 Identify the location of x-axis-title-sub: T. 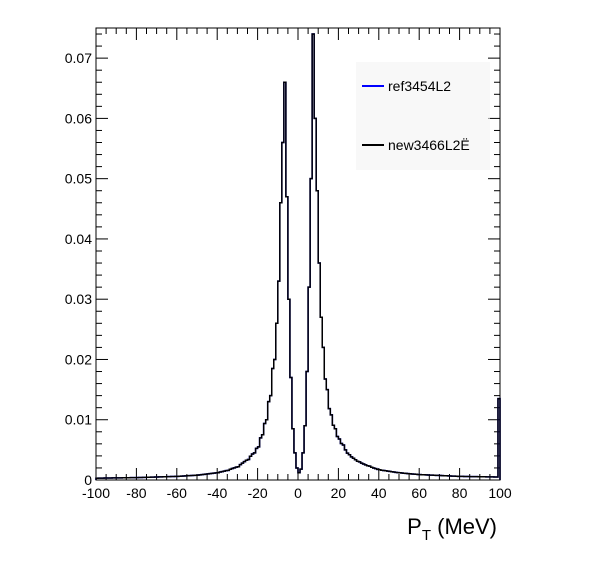
(426, 535).